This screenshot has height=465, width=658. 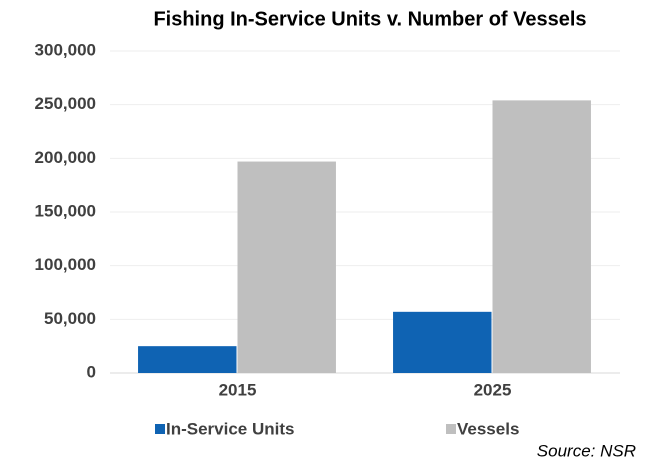 I want to click on legend-label: Vessels, so click(x=488, y=428).